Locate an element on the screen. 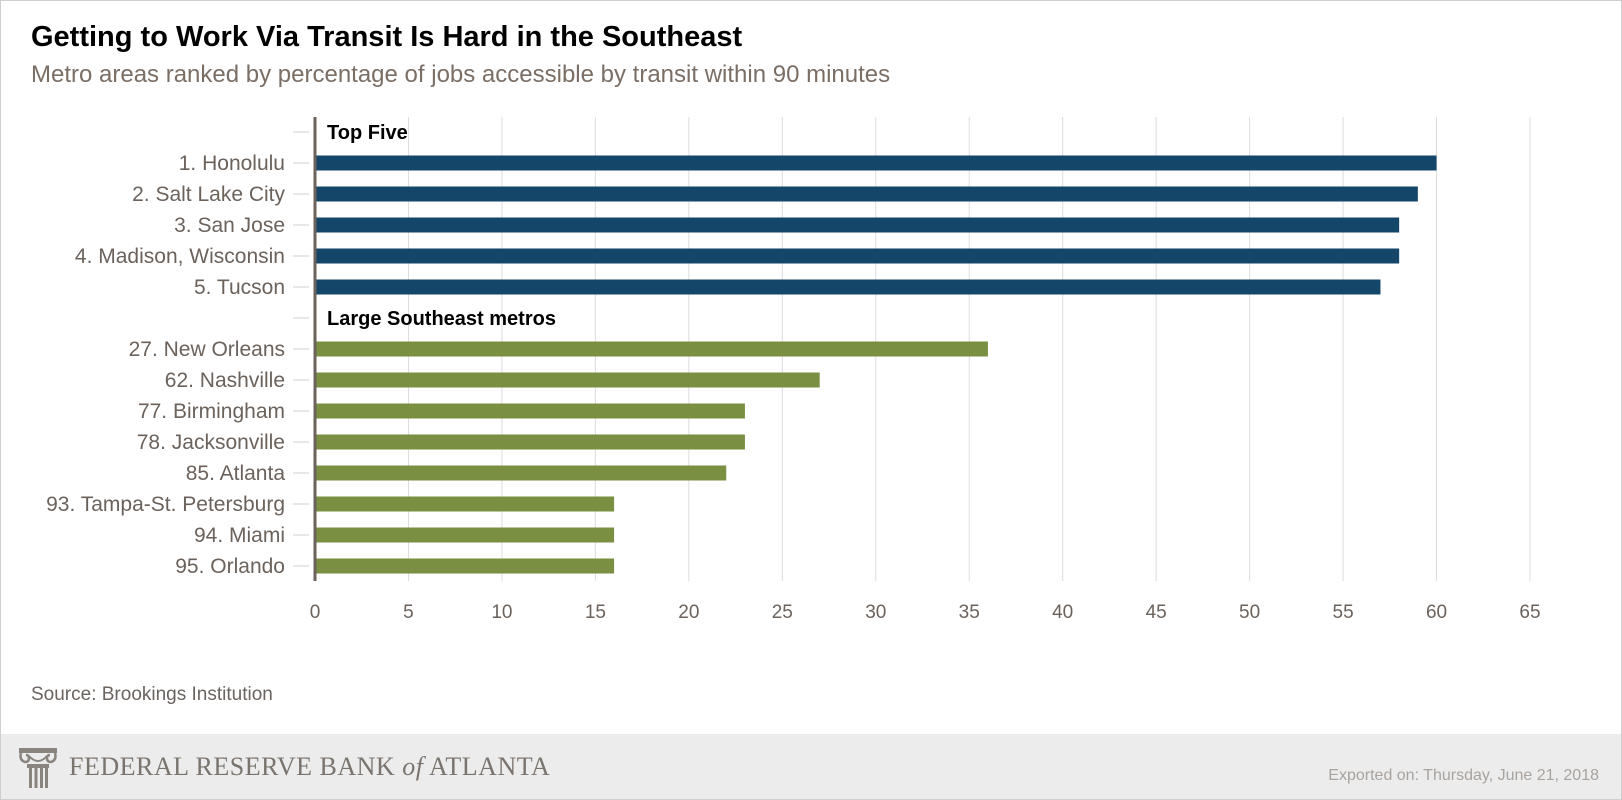  y-category-label: 5. Tucson is located at coordinates (239, 287).